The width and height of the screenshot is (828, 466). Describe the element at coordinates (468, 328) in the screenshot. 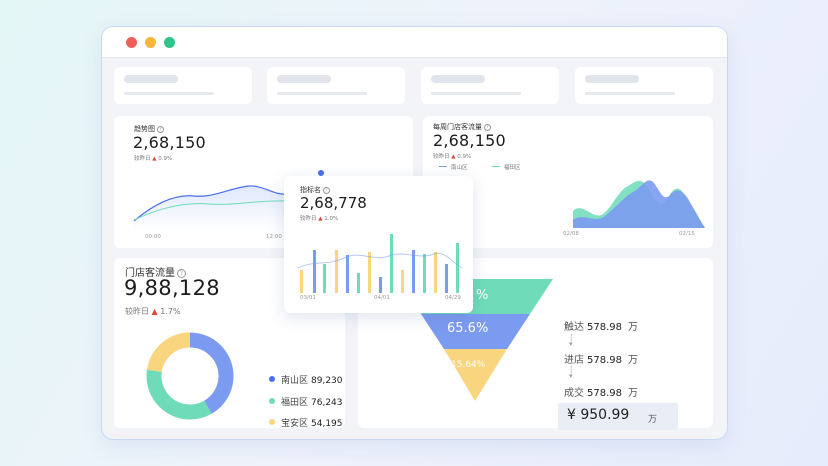

I see `funnel-stage-2-percent: 65.6%` at that location.